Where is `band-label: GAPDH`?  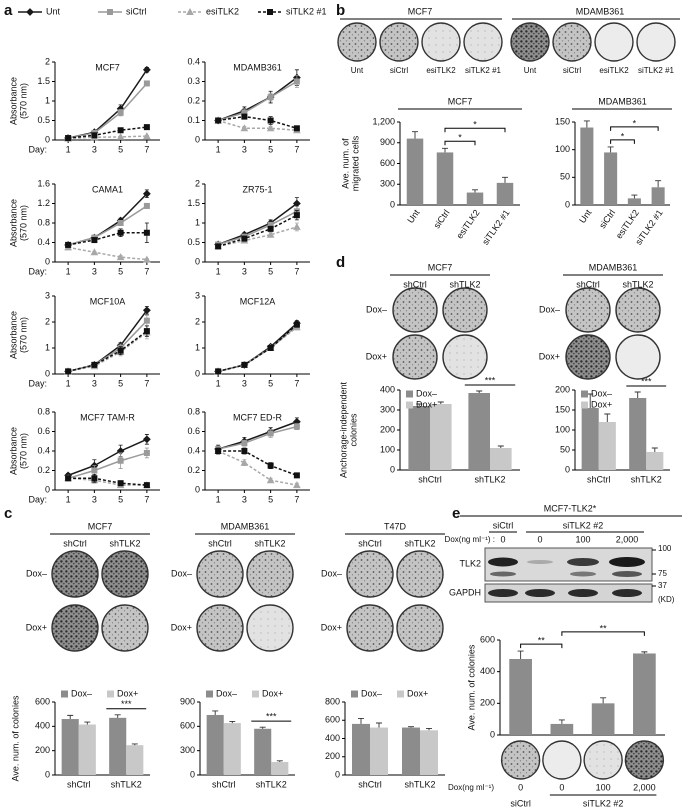
band-label: GAPDH is located at coordinates (465, 592).